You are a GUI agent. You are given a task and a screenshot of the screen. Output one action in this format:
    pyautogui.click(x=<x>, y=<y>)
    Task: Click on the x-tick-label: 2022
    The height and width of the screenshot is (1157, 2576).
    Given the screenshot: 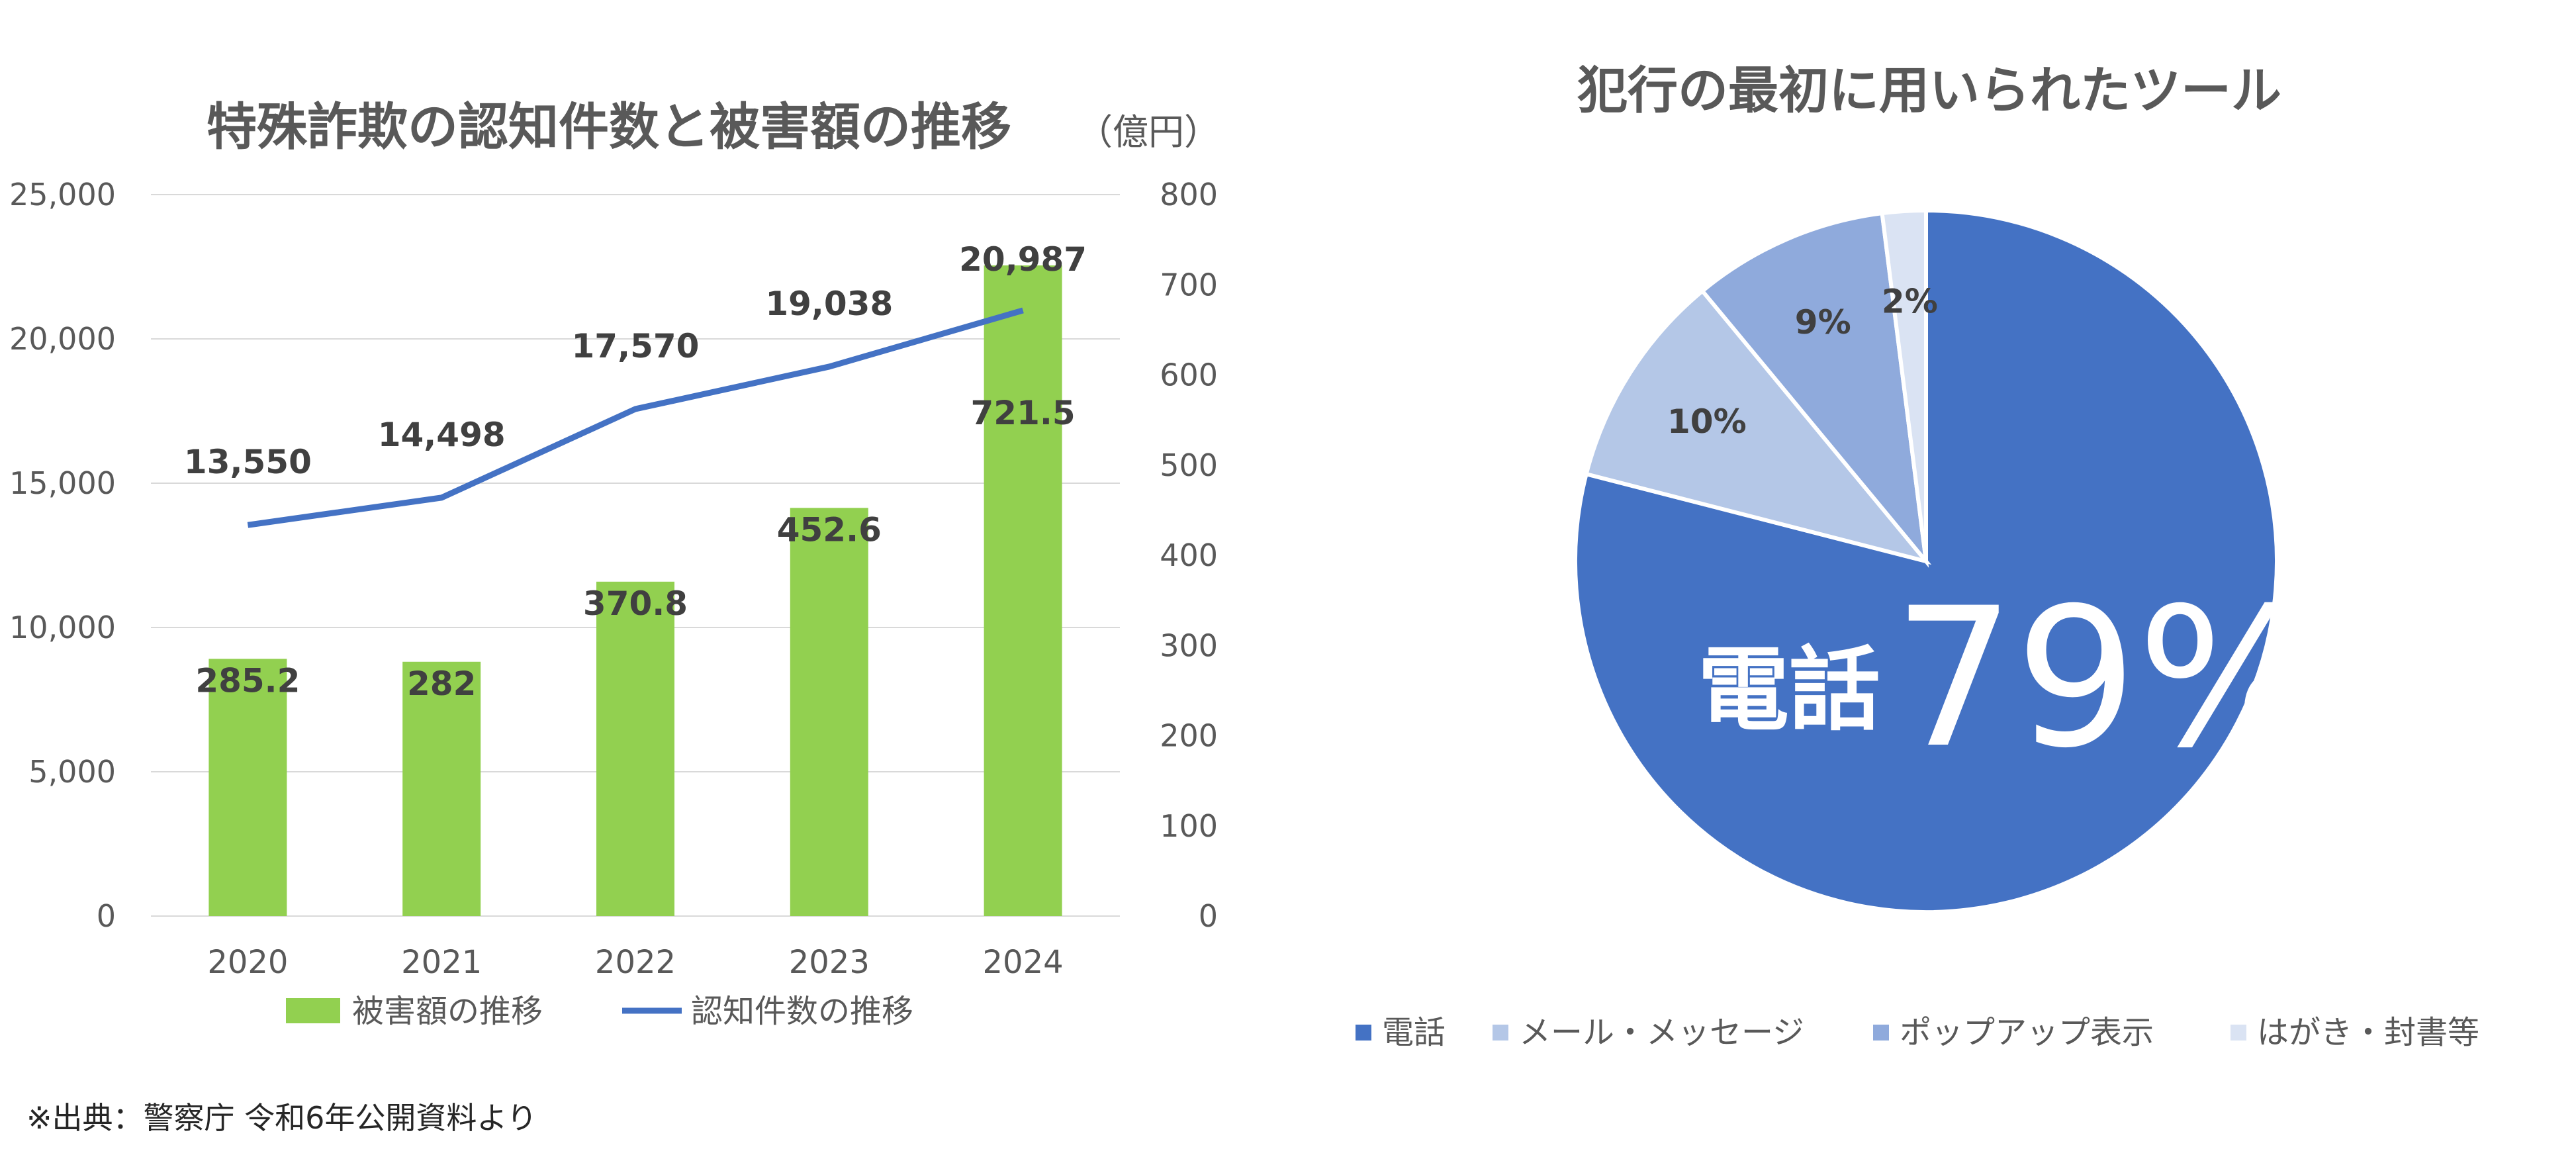 What is the action you would take?
    pyautogui.click(x=635, y=962)
    